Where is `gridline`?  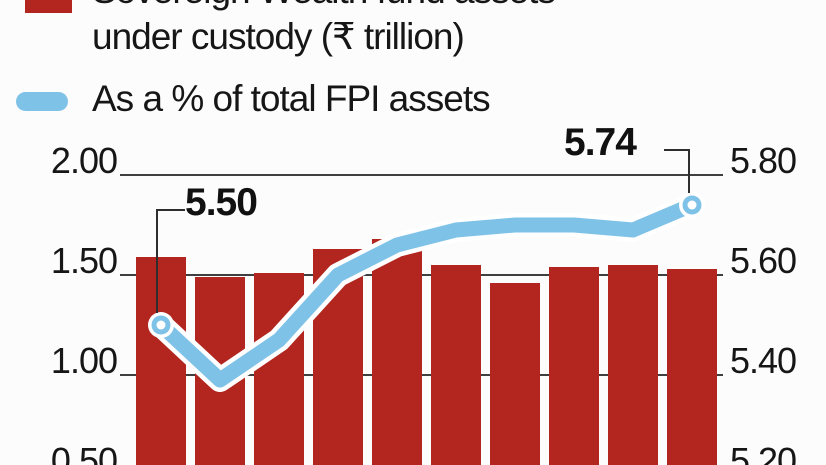 gridline is located at coordinates (421, 175).